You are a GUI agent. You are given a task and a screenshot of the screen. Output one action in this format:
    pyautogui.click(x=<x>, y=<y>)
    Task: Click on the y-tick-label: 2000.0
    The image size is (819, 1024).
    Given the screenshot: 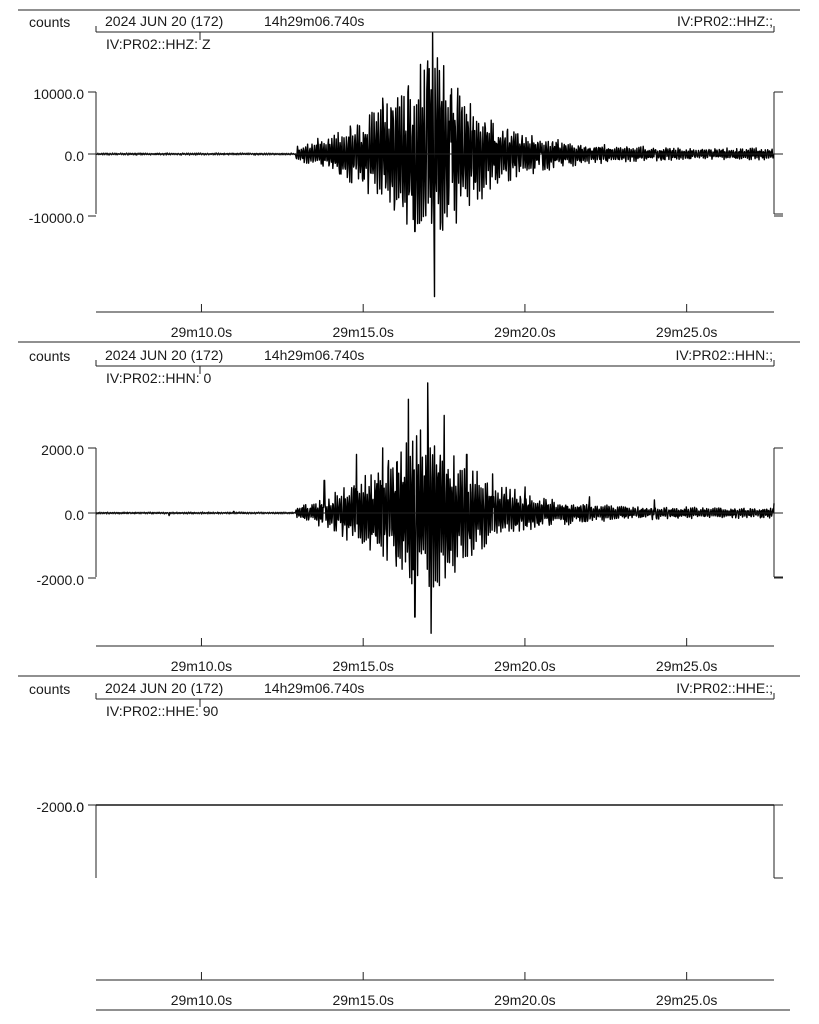 What is the action you would take?
    pyautogui.click(x=62, y=450)
    